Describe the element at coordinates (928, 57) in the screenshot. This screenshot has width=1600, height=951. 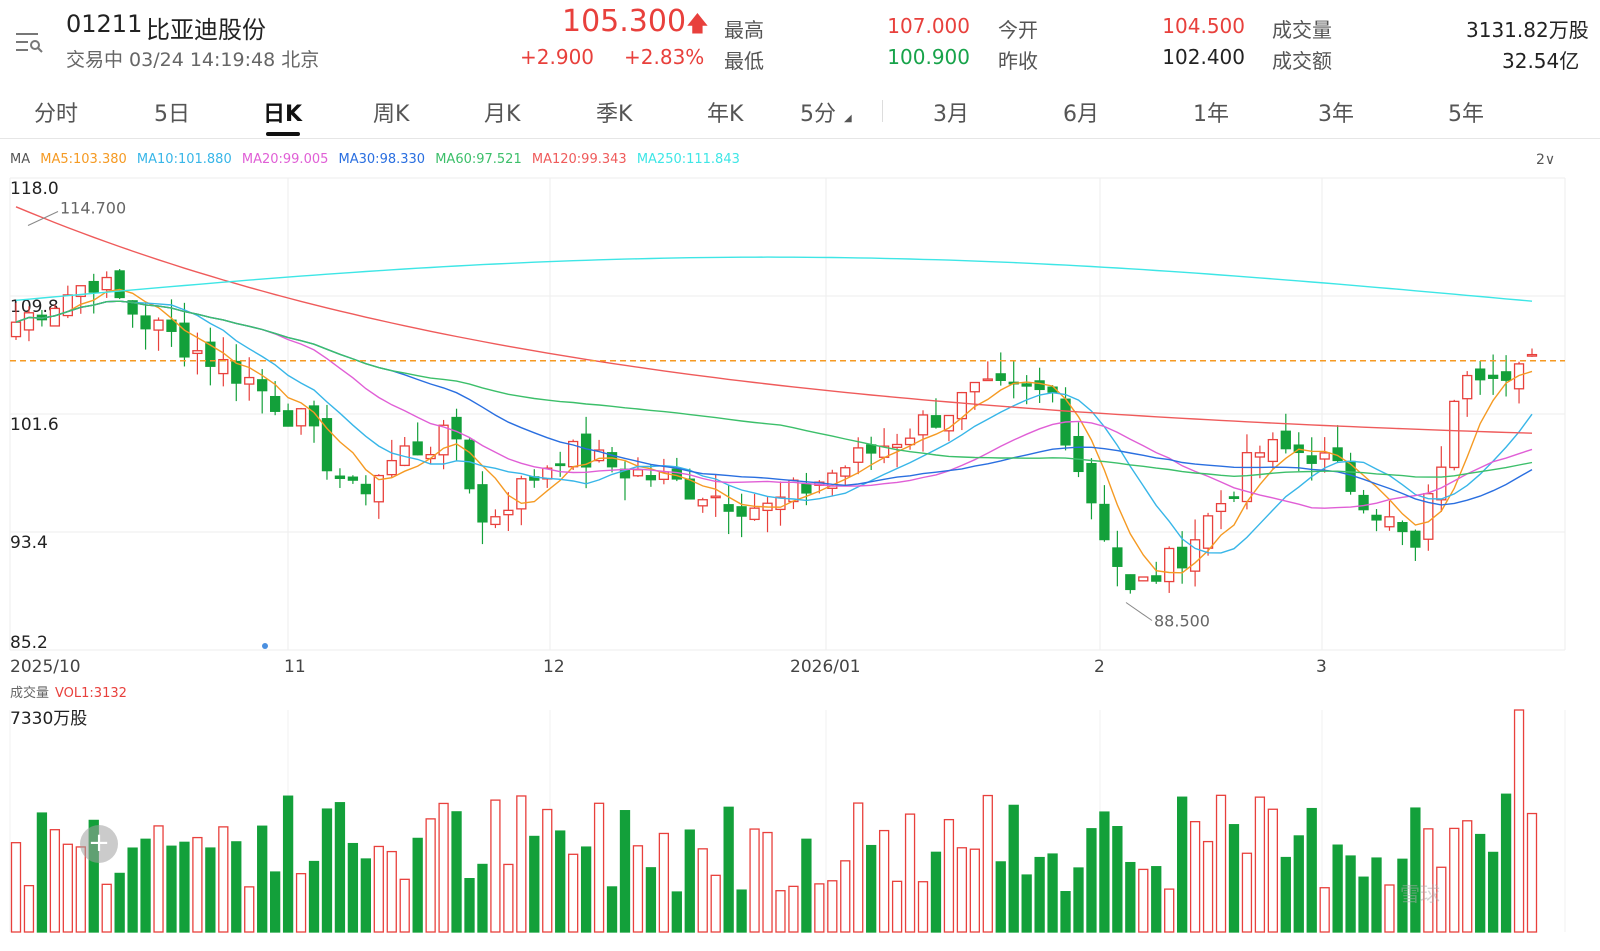
I see `low-value: 100.900` at that location.